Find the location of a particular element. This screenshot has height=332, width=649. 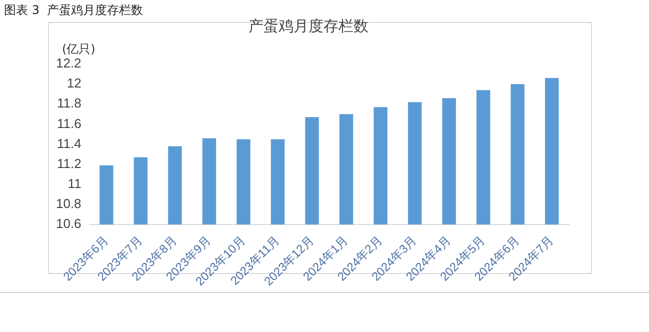

y-tick-label: 11.8 is located at coordinates (69, 103).